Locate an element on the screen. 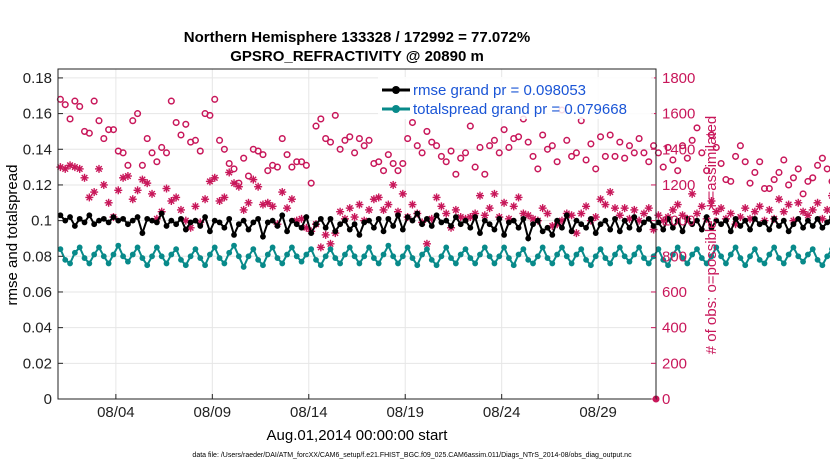  x-tick-label: 08/19 is located at coordinates (405, 412).